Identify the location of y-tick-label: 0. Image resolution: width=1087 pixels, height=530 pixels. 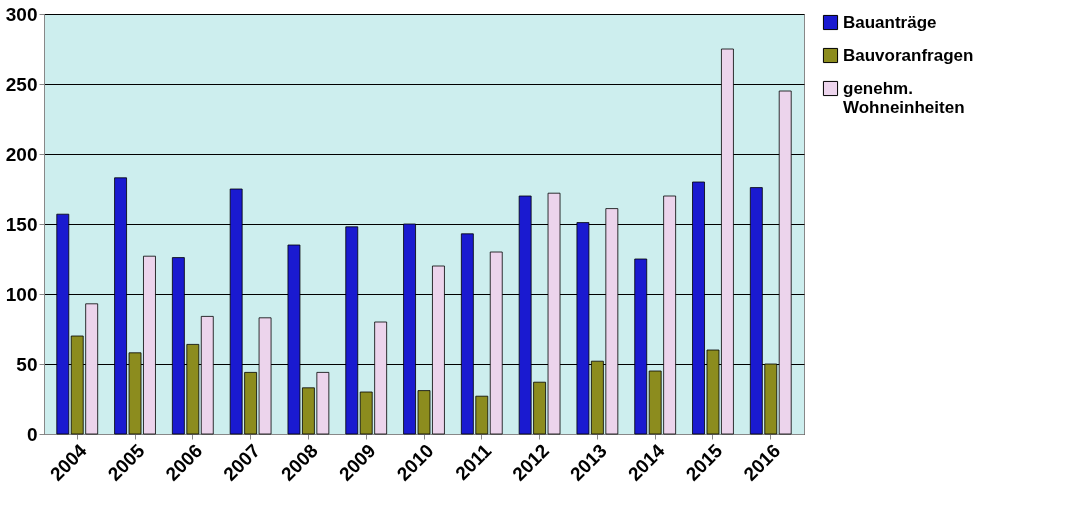
(32, 434).